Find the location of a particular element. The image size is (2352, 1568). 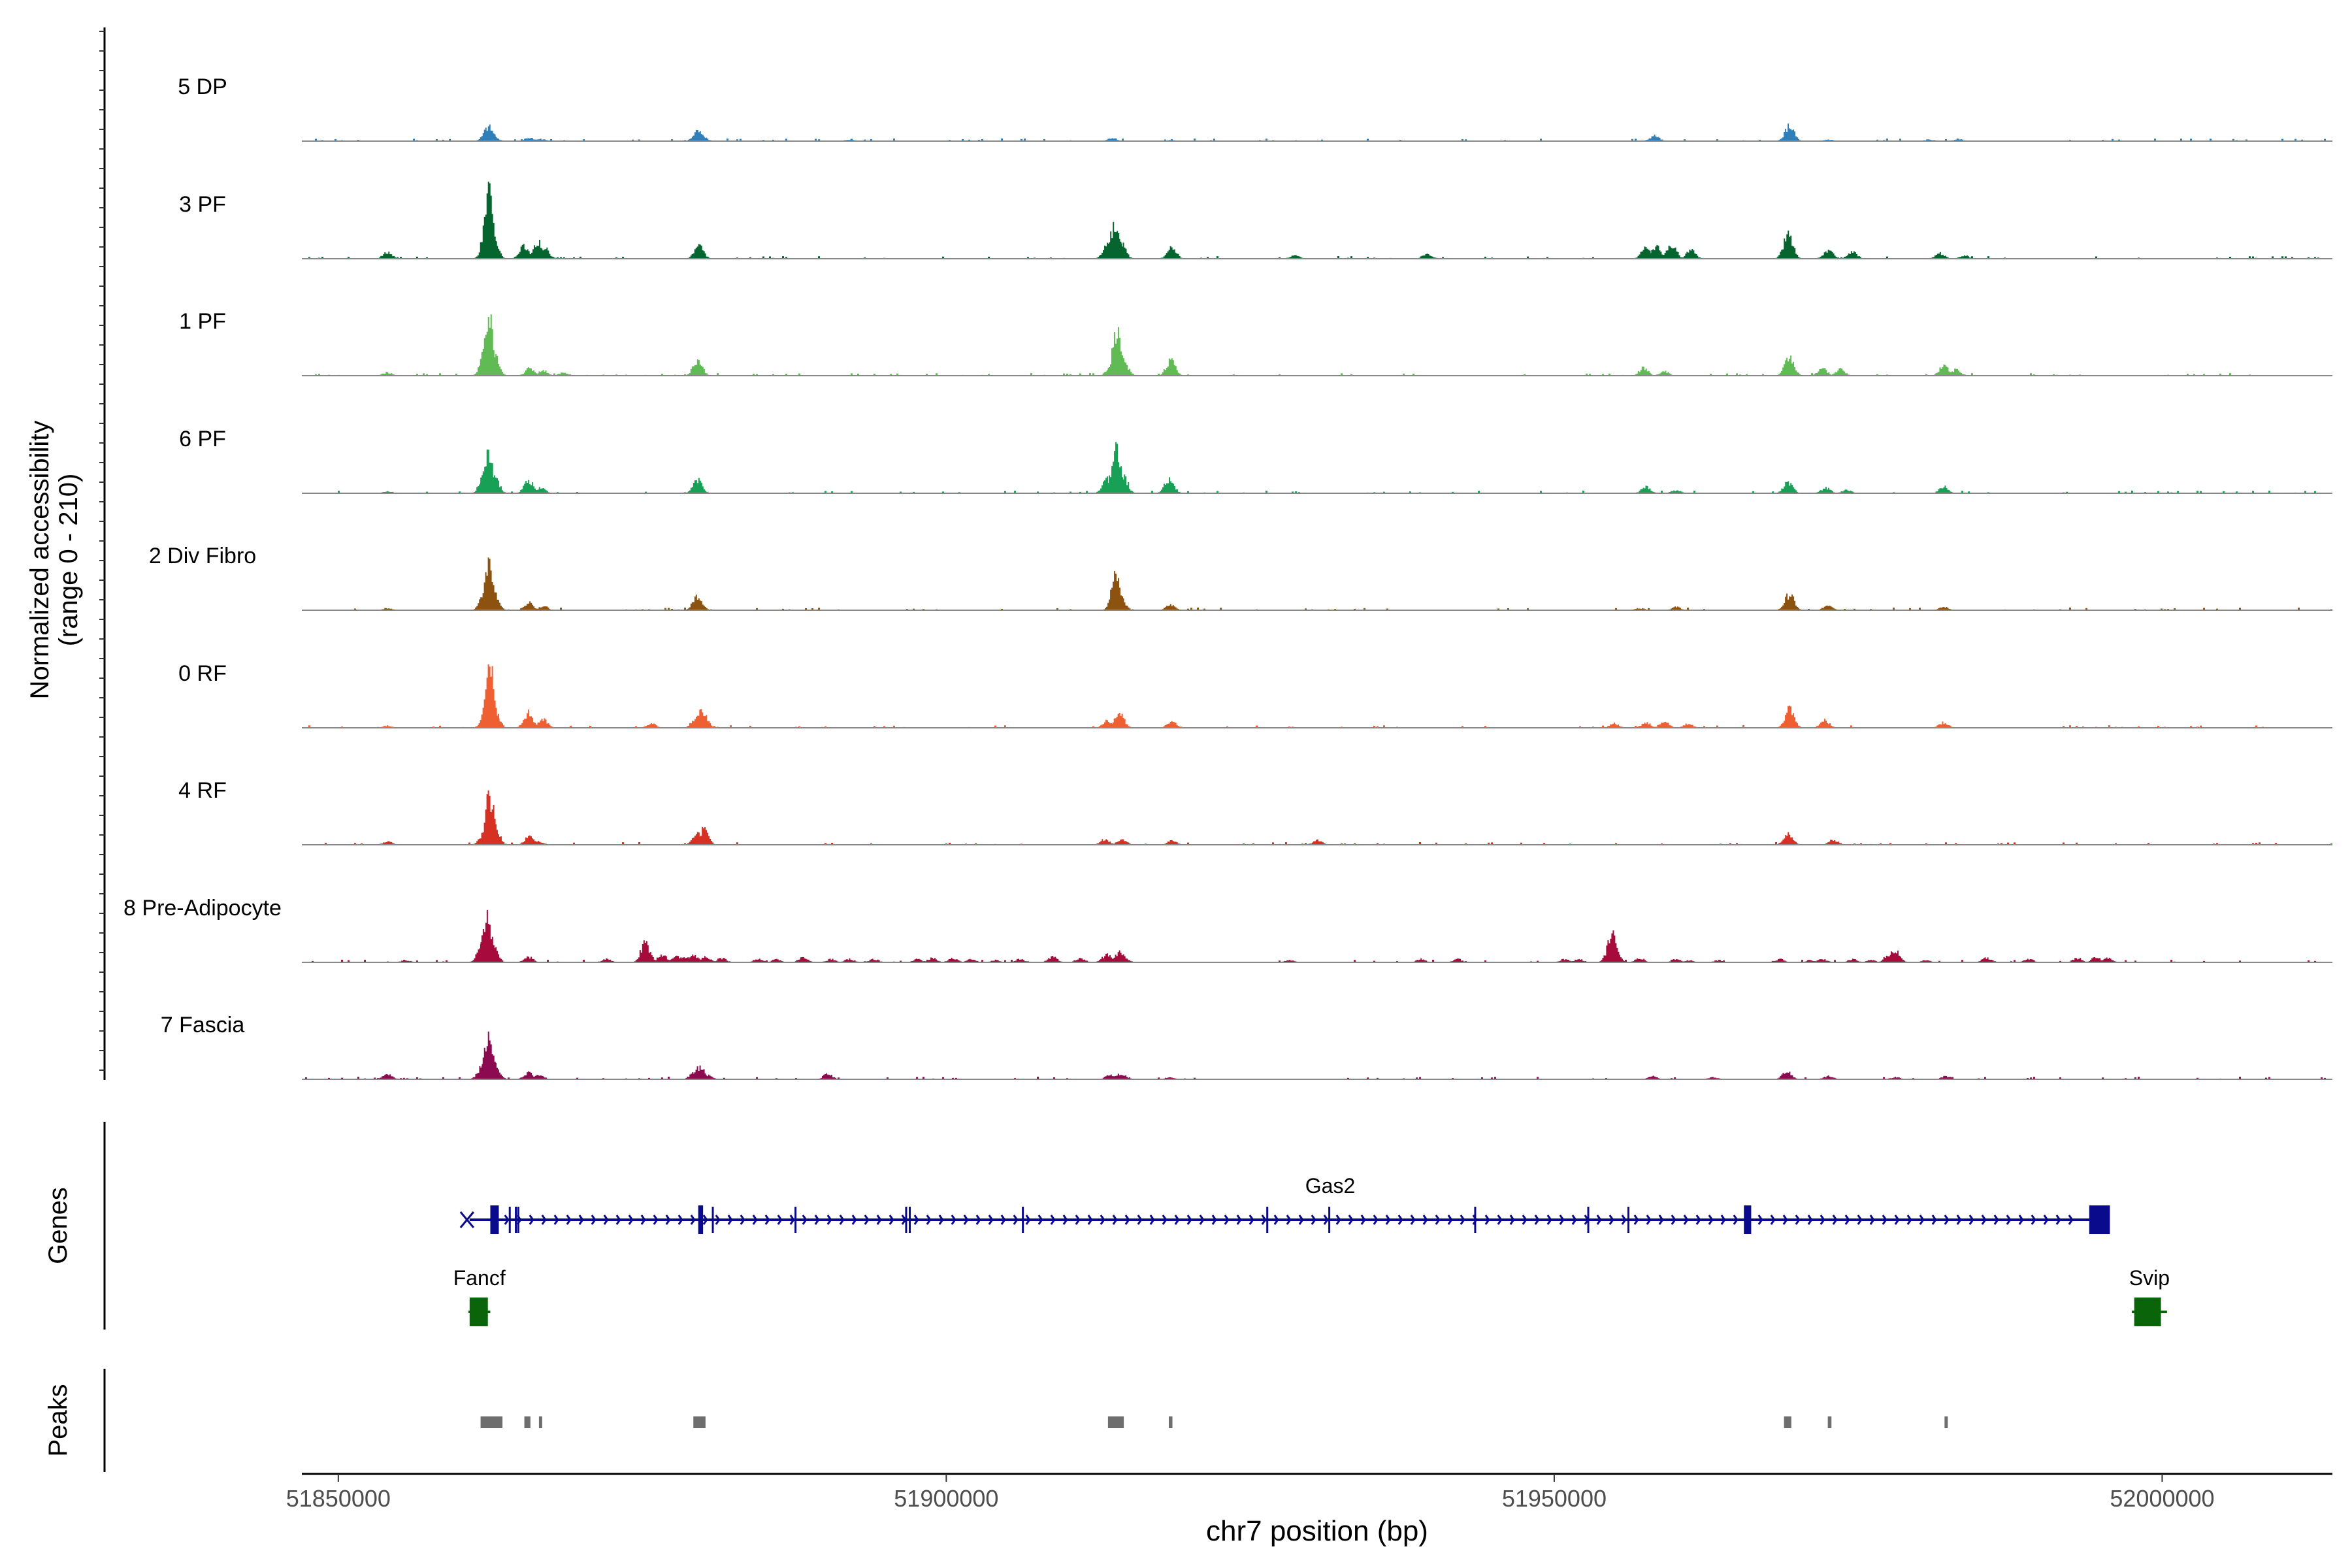

gene-svip: Svip is located at coordinates (2149, 1296).